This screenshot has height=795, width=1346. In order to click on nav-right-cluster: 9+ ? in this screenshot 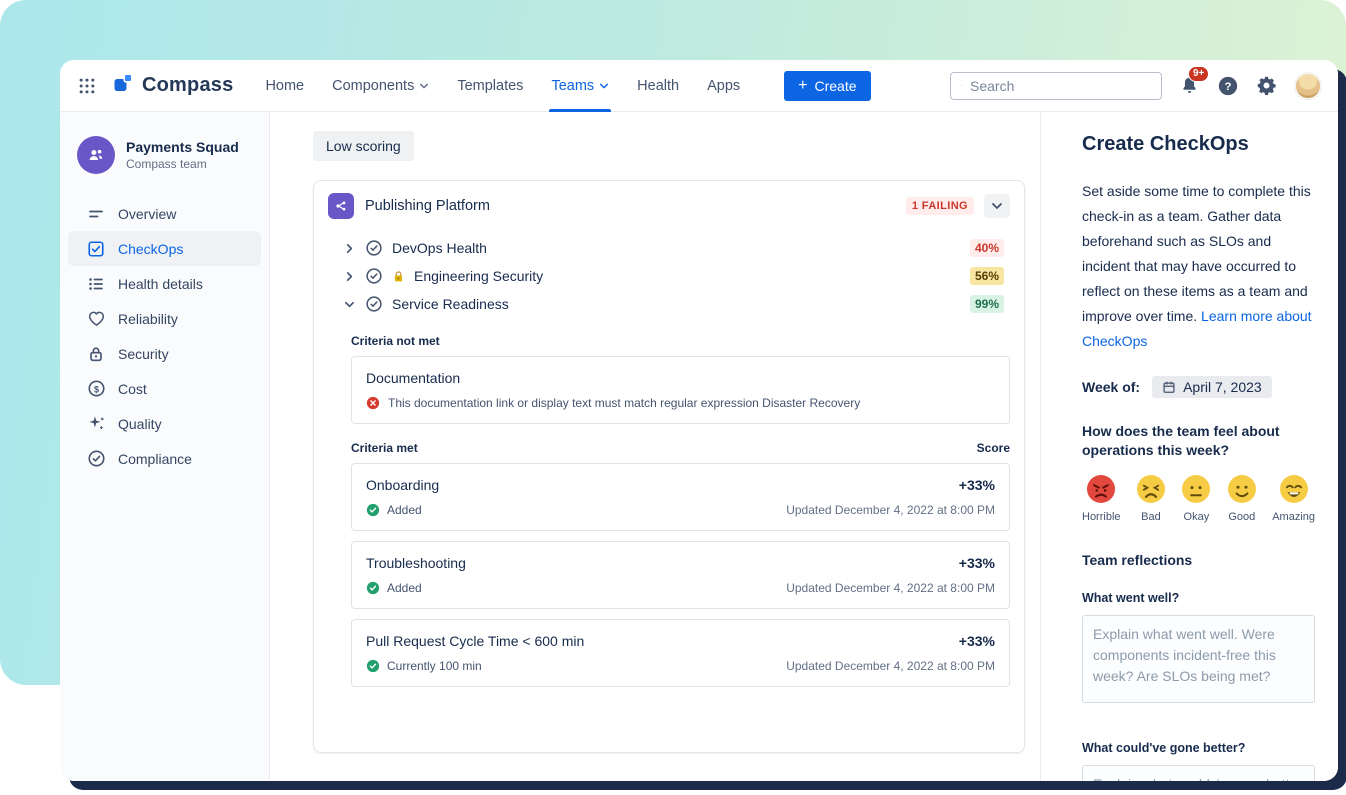, I will do `click(1136, 83)`.